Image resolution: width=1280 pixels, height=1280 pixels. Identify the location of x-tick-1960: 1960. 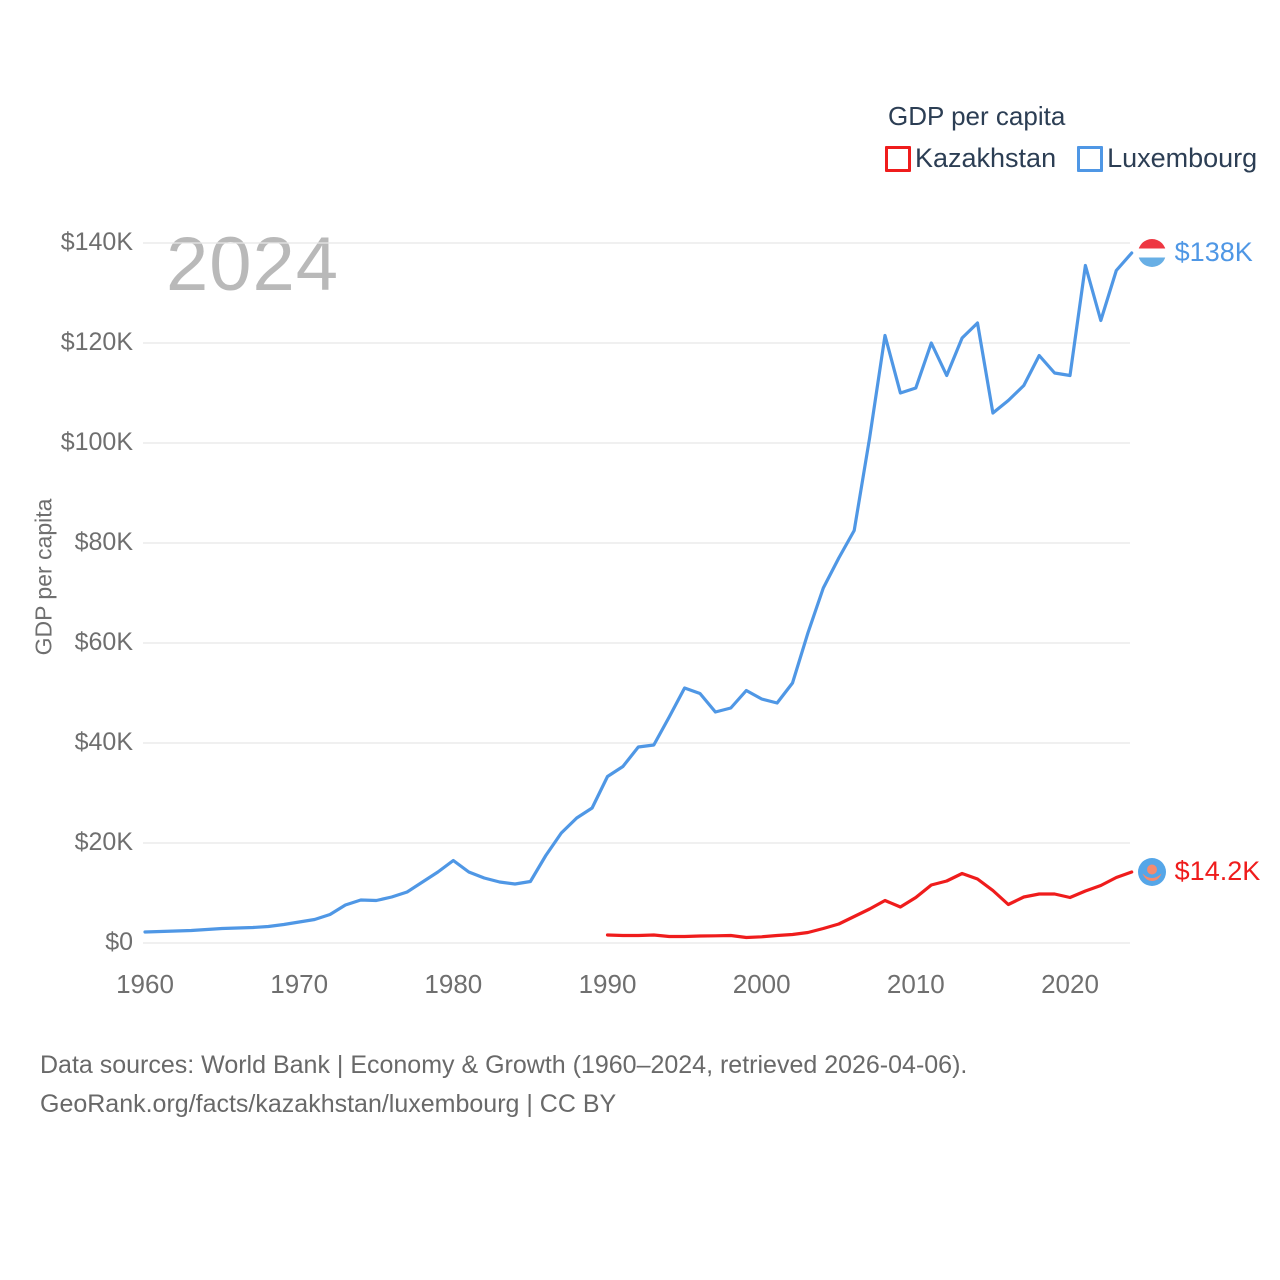
(145, 984).